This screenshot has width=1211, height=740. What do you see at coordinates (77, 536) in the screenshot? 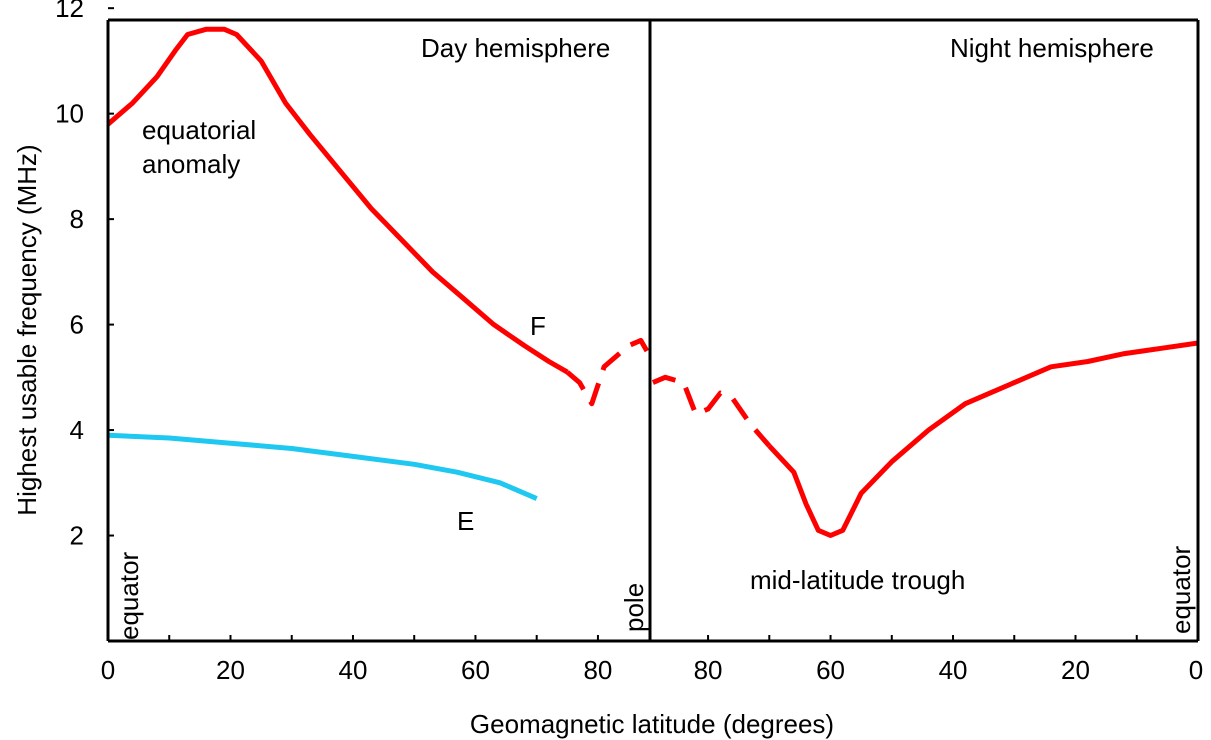
I see `y-tick-label: 2` at bounding box center [77, 536].